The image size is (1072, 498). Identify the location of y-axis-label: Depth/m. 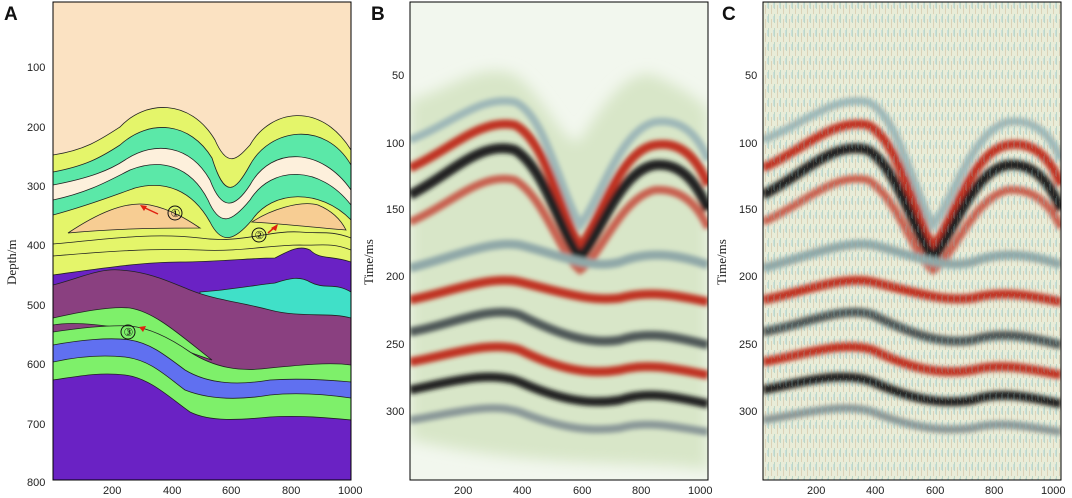
(11, 263).